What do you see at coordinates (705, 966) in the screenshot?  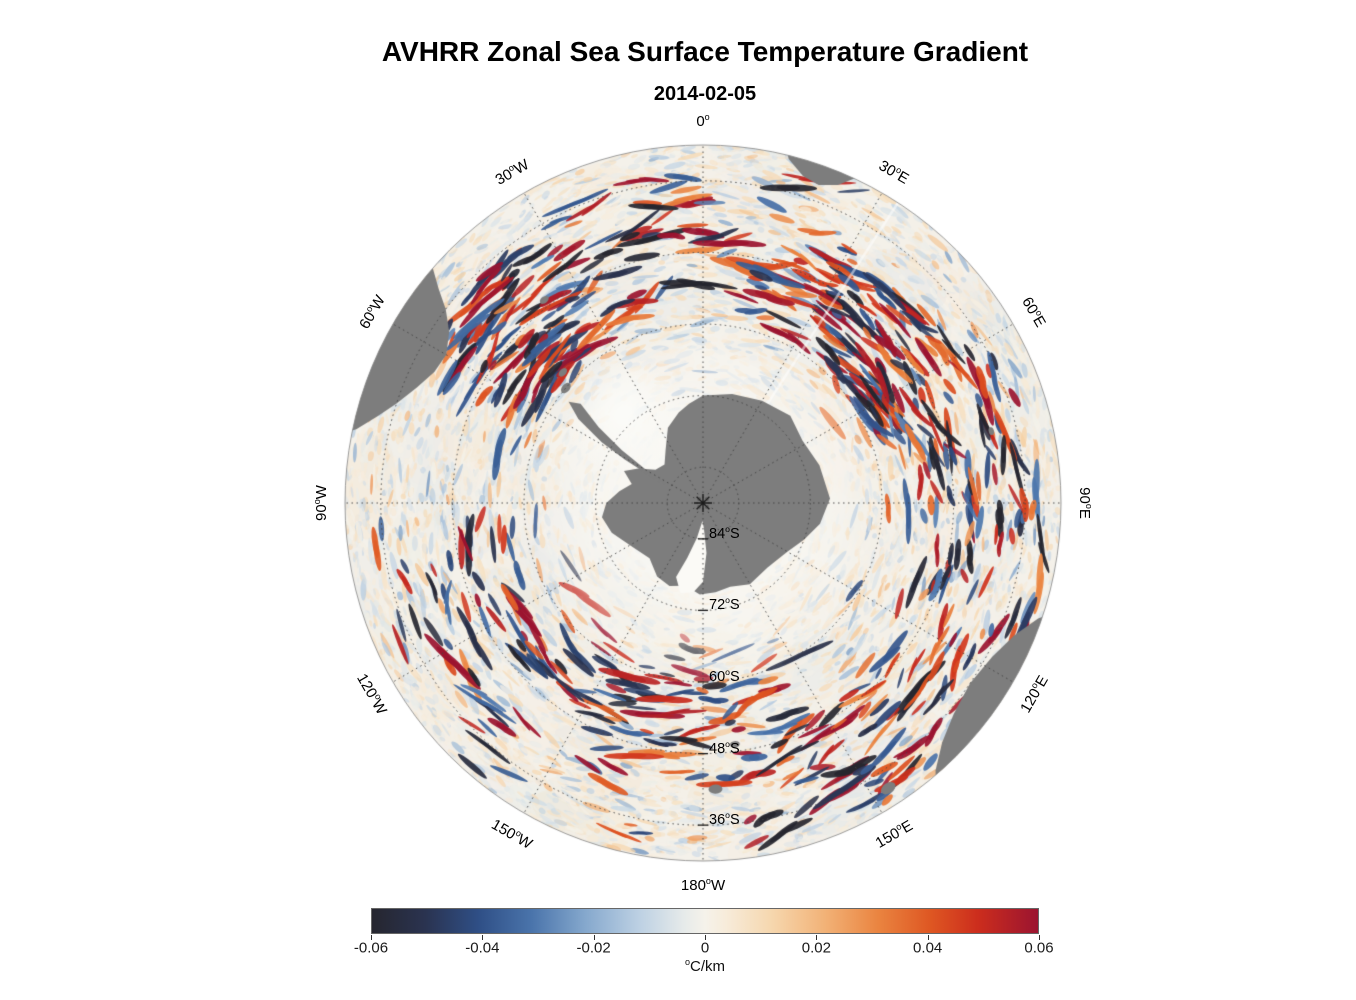 I see `colorbar-units-label: oC/km` at bounding box center [705, 966].